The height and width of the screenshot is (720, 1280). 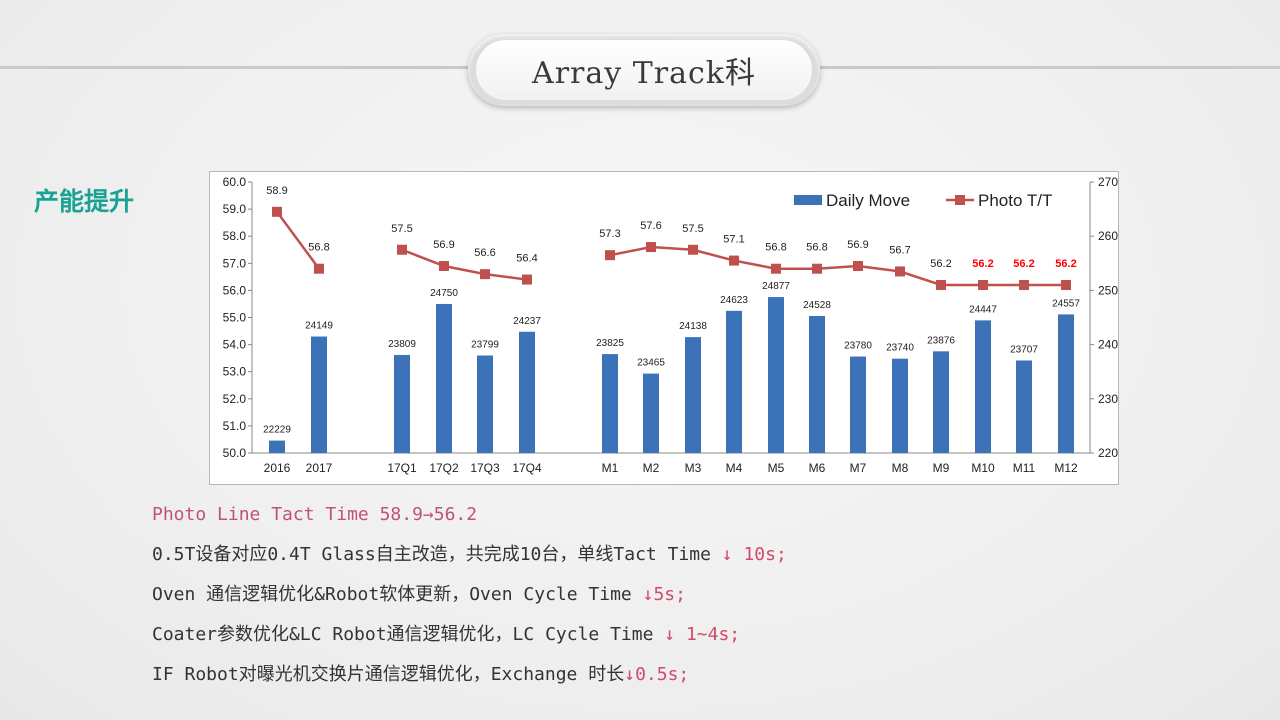 What do you see at coordinates (526, 259) in the screenshot?
I see `line-value-label: 56.4` at bounding box center [526, 259].